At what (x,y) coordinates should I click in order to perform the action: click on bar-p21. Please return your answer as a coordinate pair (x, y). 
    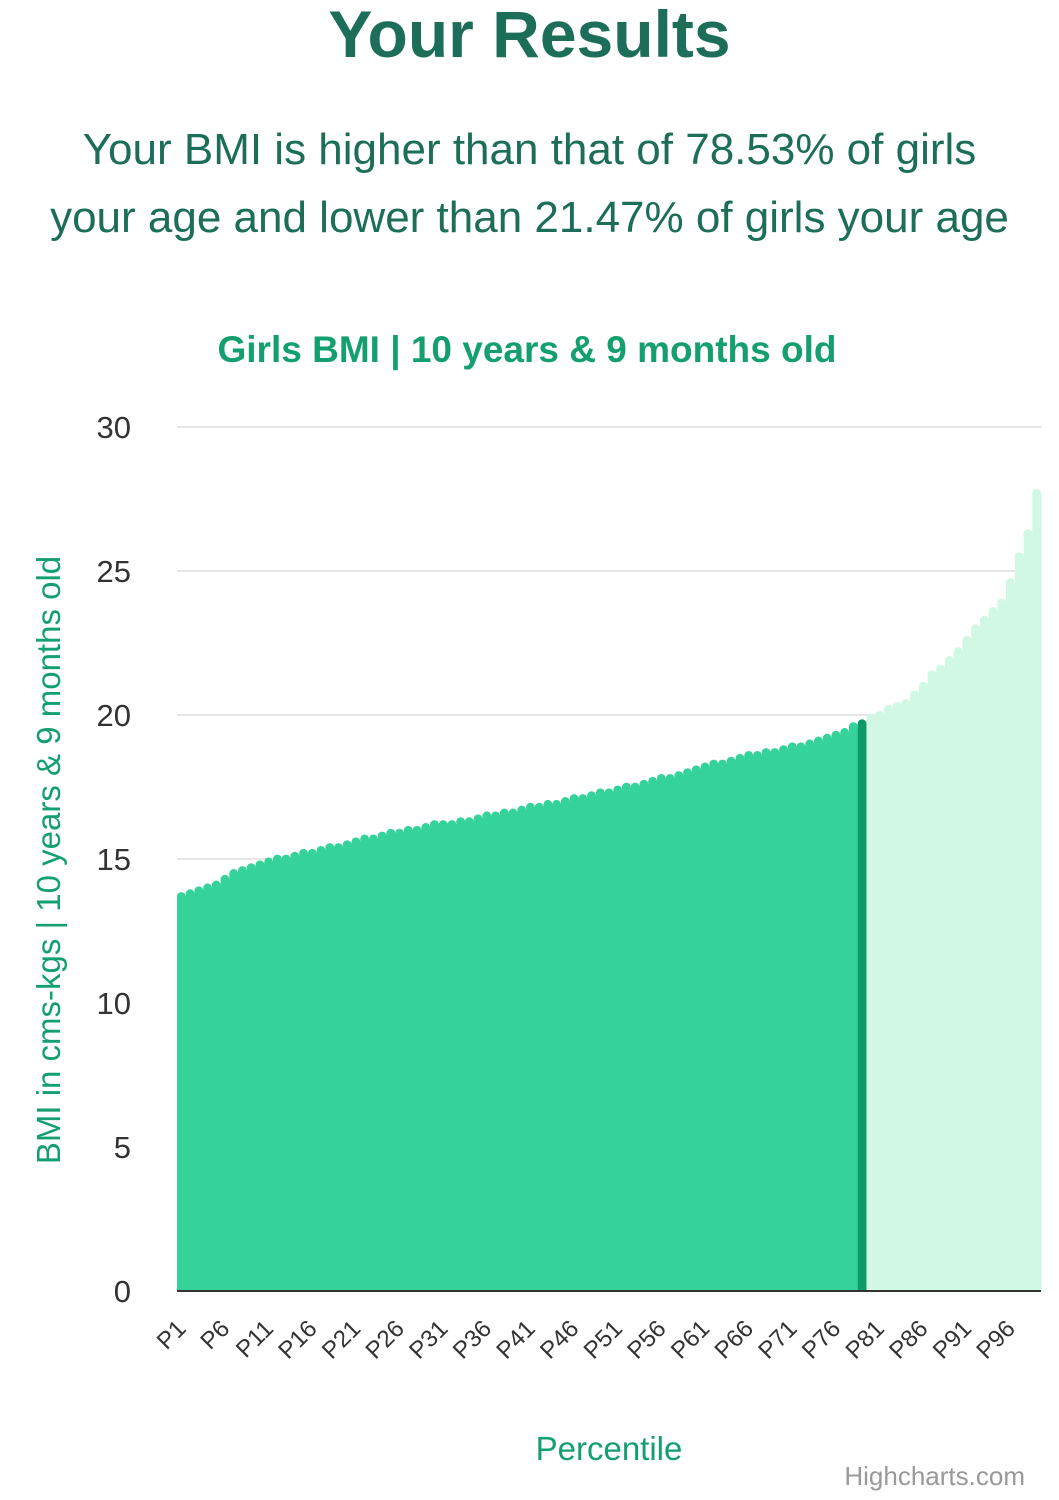
    Looking at the image, I should click on (356, 1066).